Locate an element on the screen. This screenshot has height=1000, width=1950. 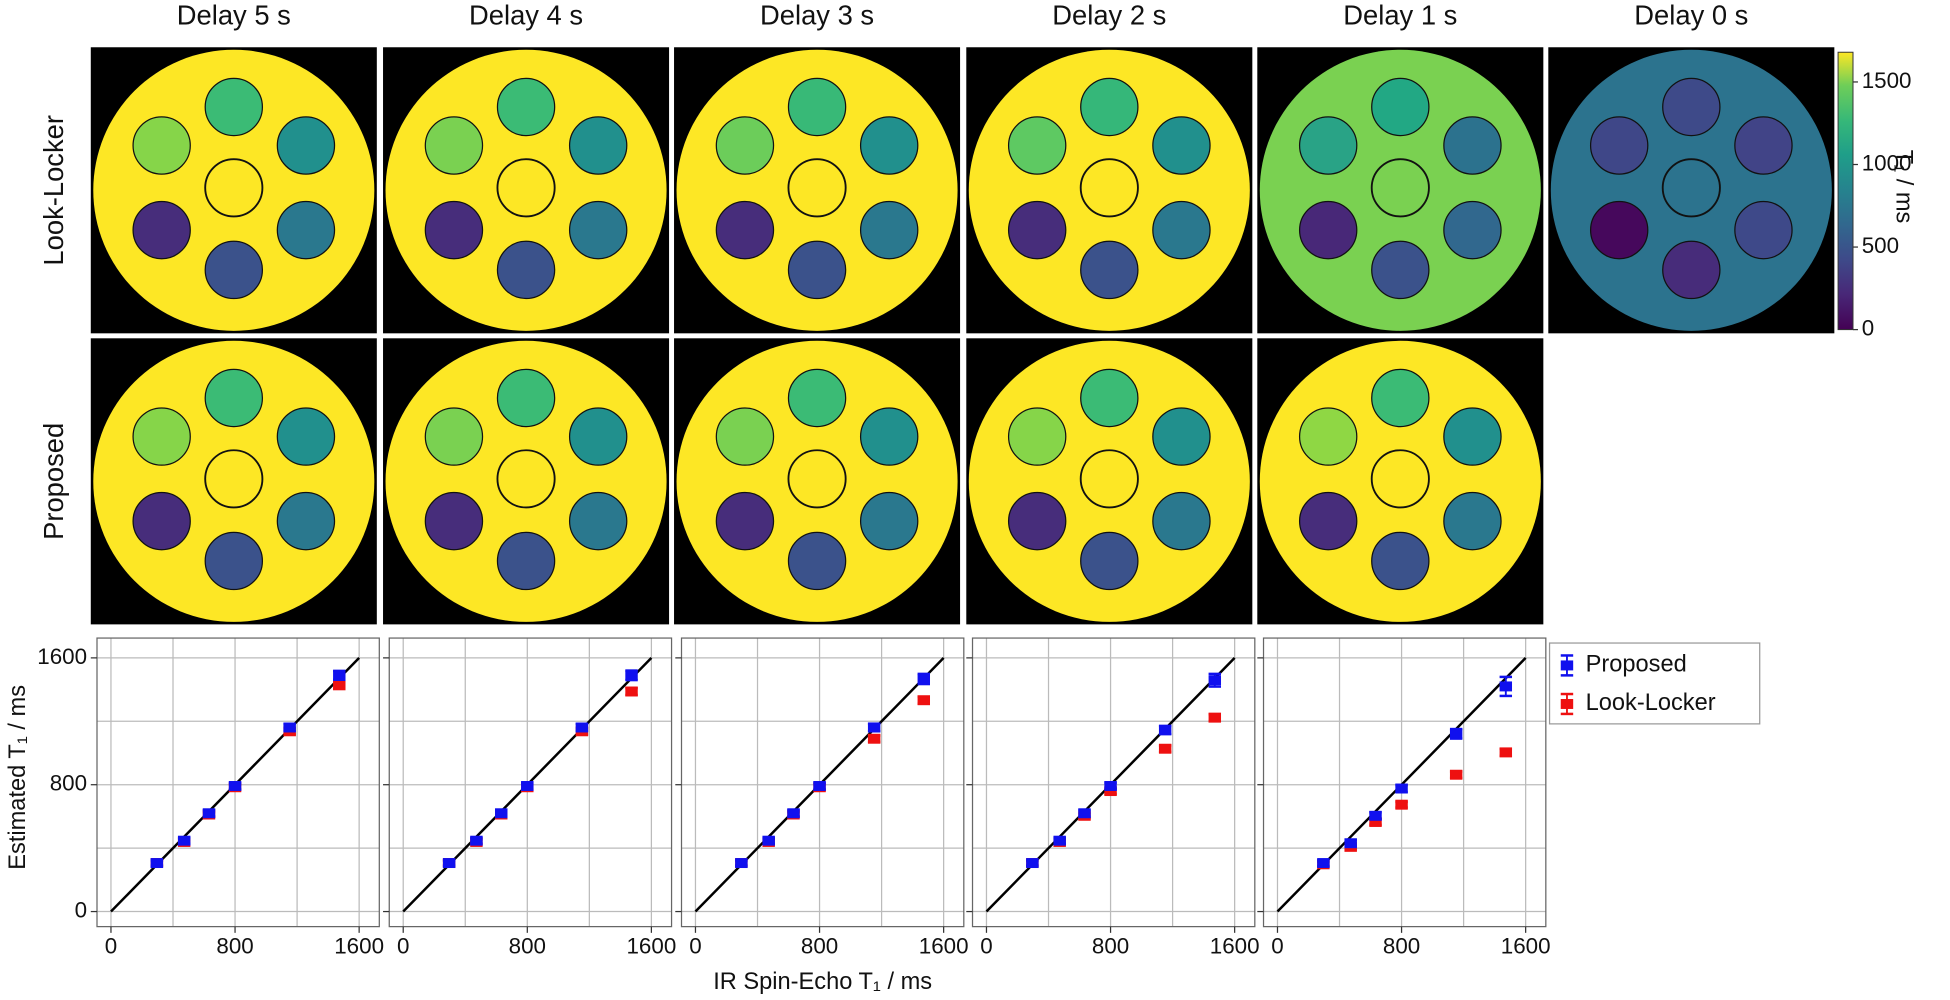
column-title: Delay 3 s is located at coordinates (817, 15).